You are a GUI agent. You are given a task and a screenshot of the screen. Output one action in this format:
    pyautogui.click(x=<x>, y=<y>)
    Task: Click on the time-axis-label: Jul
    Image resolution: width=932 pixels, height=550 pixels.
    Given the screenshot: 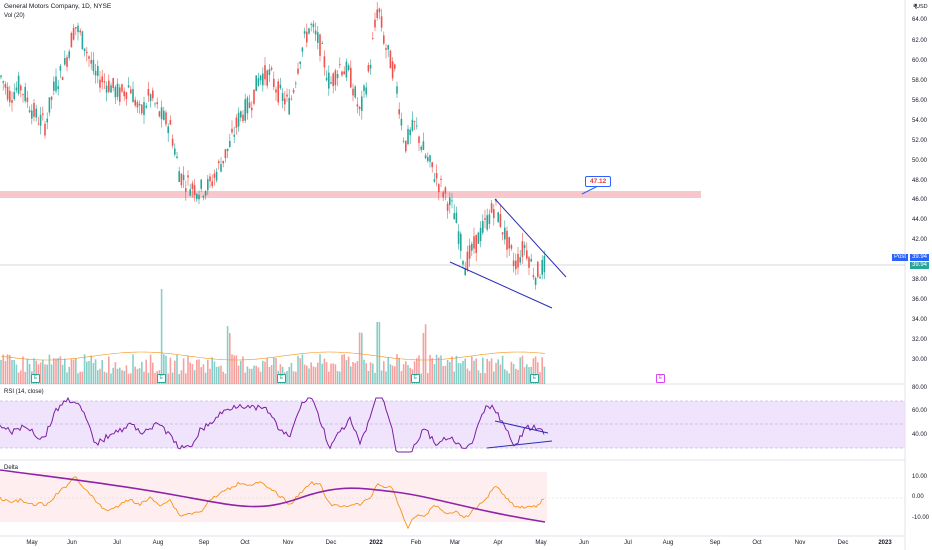 What is the action you would take?
    pyautogui.click(x=117, y=543)
    